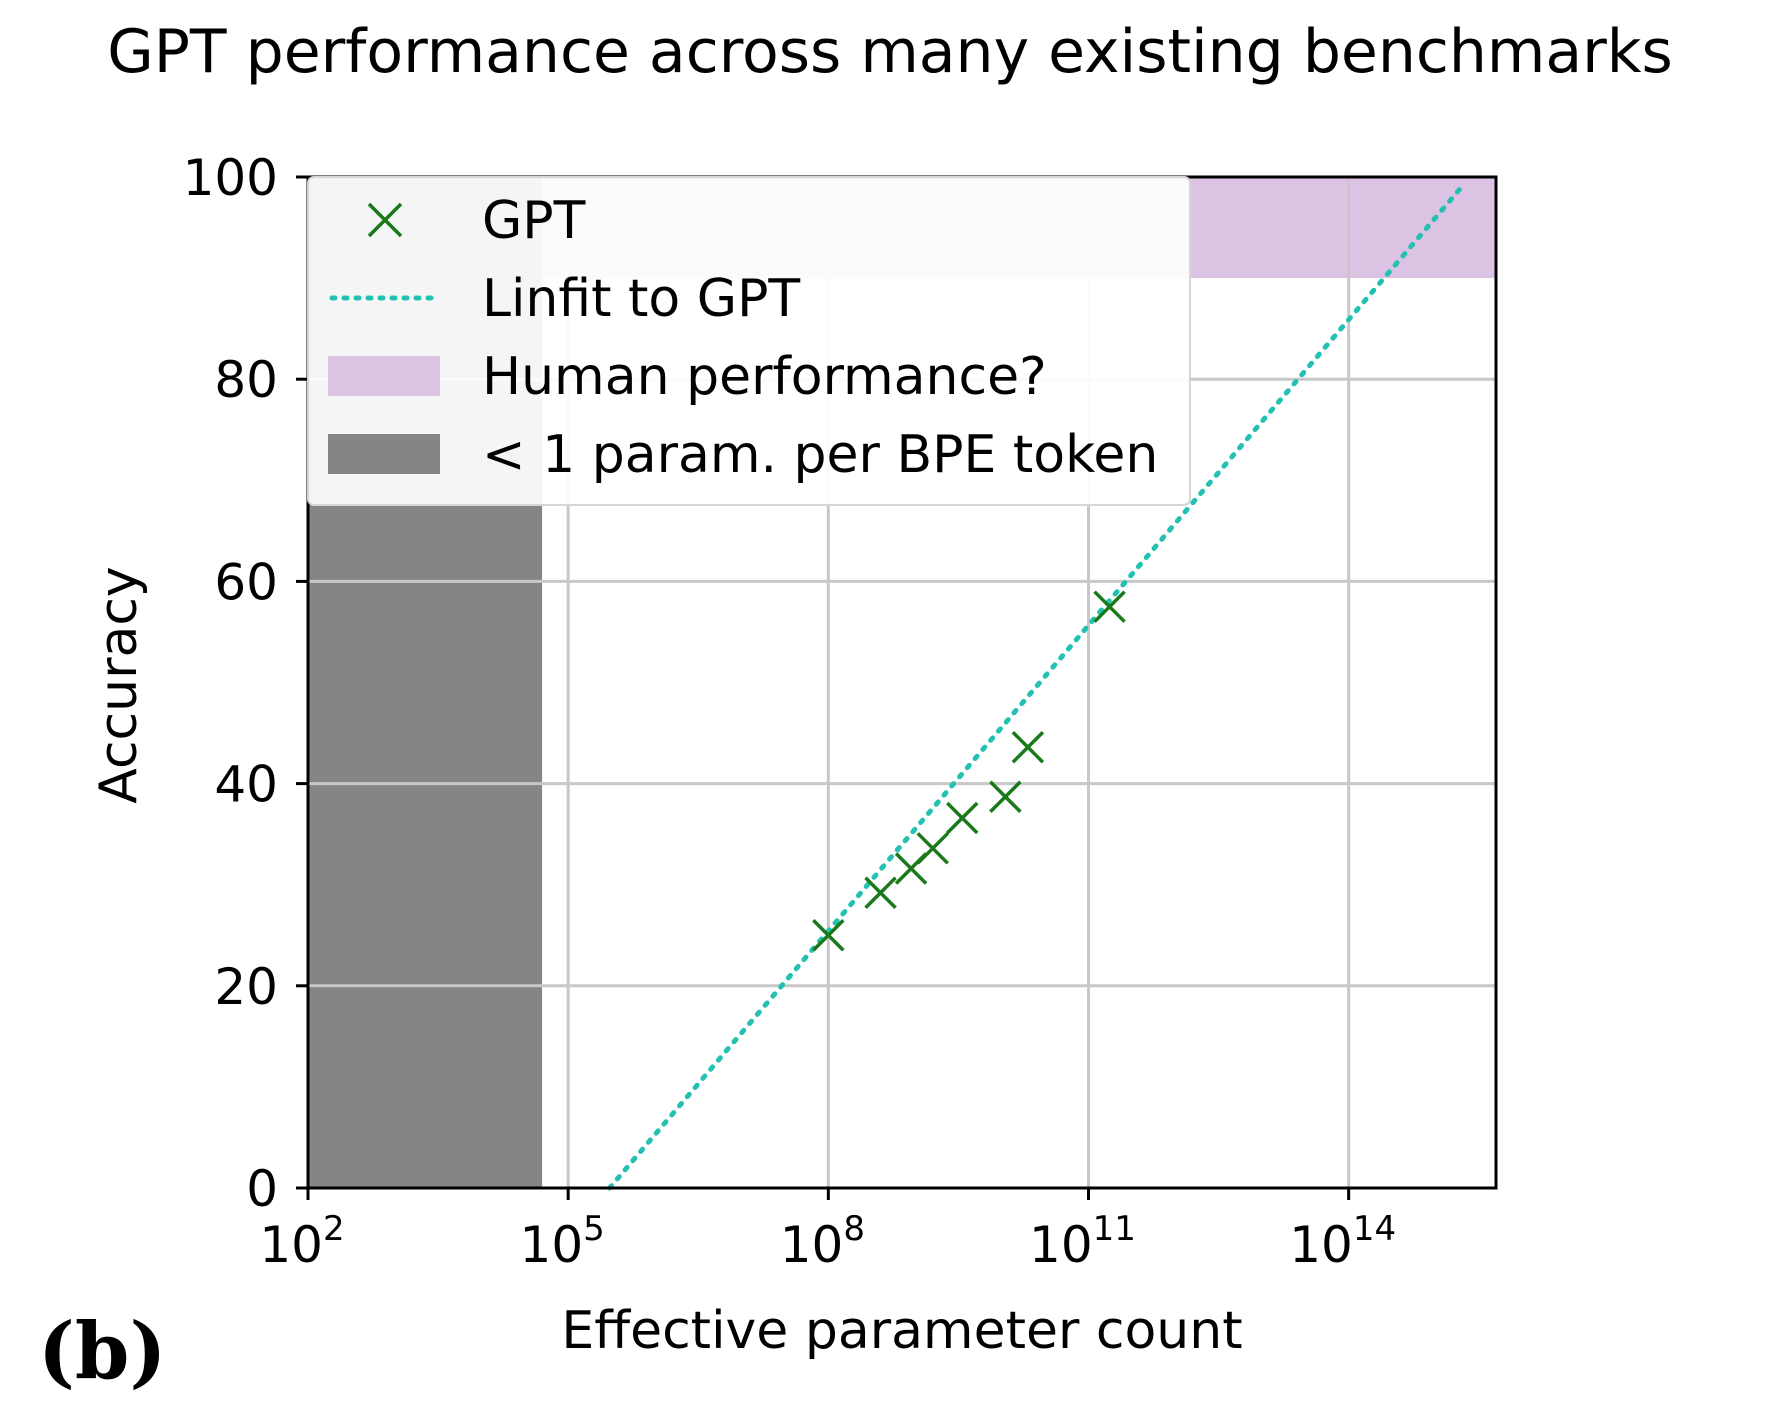 Image resolution: width=1765 pixels, height=1426 pixels. Describe the element at coordinates (245, 683) in the screenshot. I see `y-axis-ticks: 0 20 40 60 80 100` at that location.